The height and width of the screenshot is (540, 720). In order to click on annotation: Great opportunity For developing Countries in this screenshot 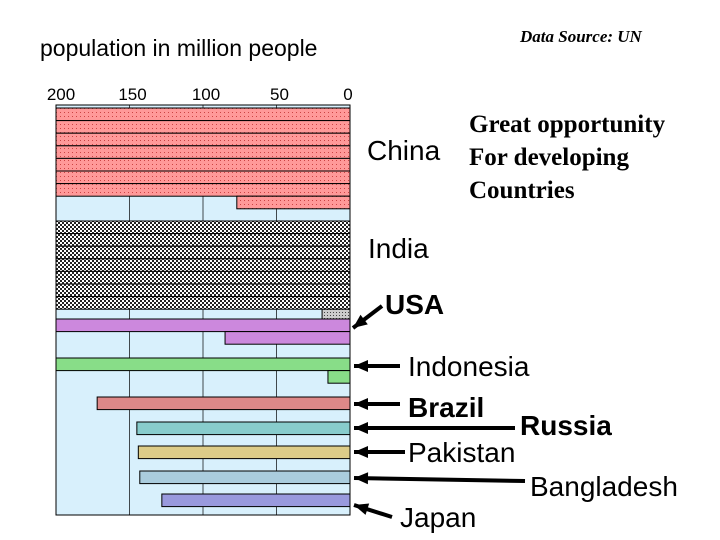, I will do `click(567, 157)`.